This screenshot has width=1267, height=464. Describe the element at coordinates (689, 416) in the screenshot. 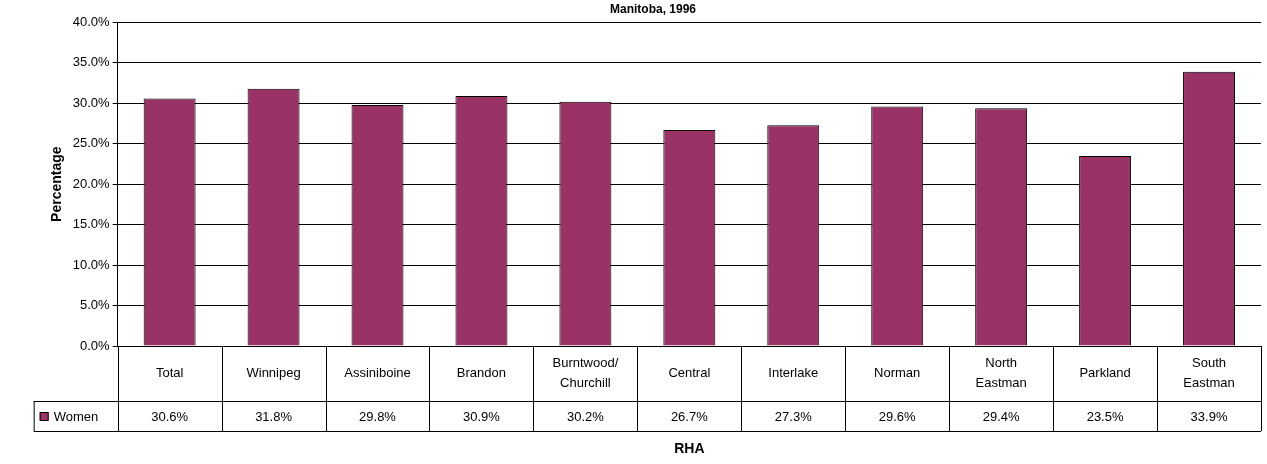

I see `data-label: 26.7%` at that location.